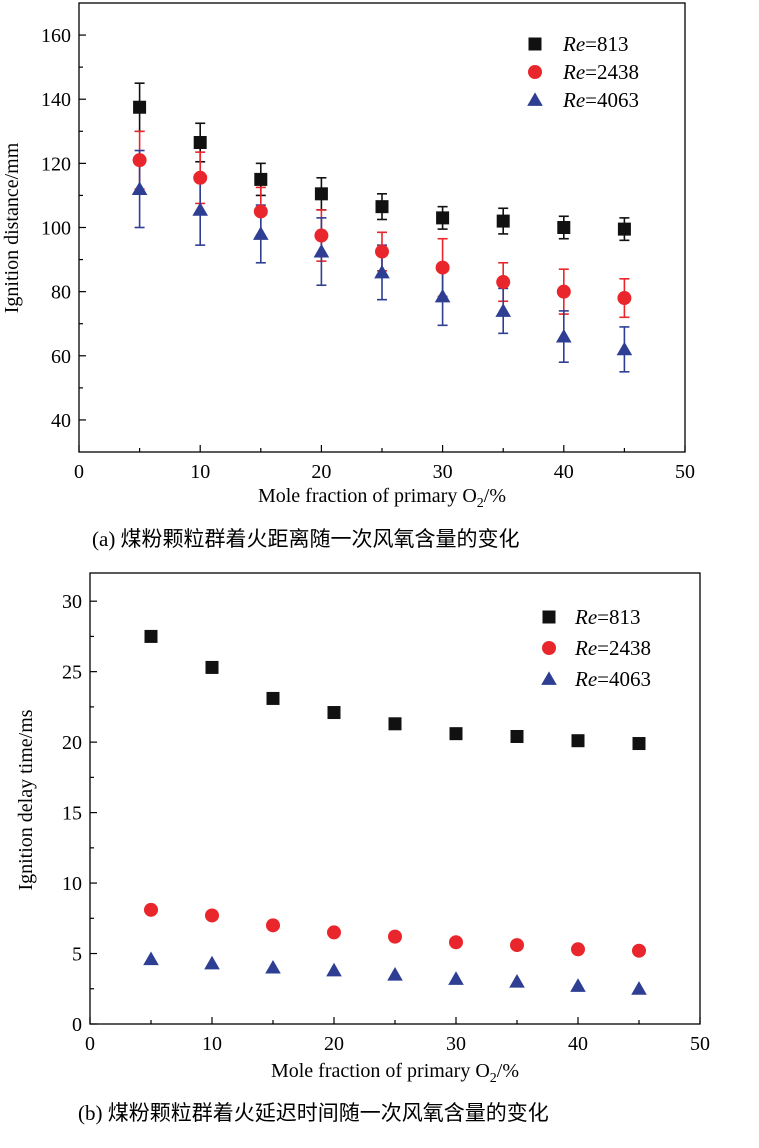 The width and height of the screenshot is (759, 1148). Describe the element at coordinates (503, 221) in the screenshot. I see `a-point-series0-6: Re=813: 102` at that location.